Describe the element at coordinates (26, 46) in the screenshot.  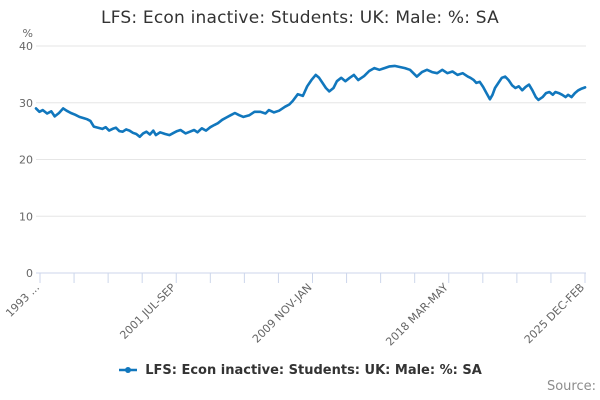
I see `y-axis-tick-label: 40` at that location.